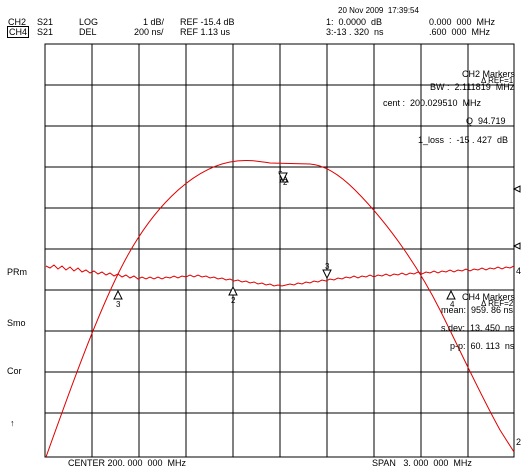 This screenshot has width=531, height=471. What do you see at coordinates (127, 463) in the screenshot?
I see `center-frequency: CENTER 200. 000 000 MHz` at bounding box center [127, 463].